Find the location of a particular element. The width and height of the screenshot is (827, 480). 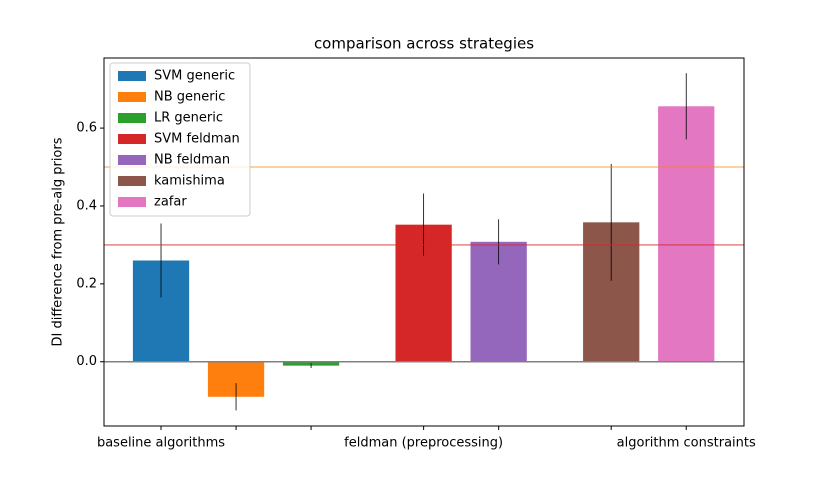

bar is located at coordinates (686, 234).